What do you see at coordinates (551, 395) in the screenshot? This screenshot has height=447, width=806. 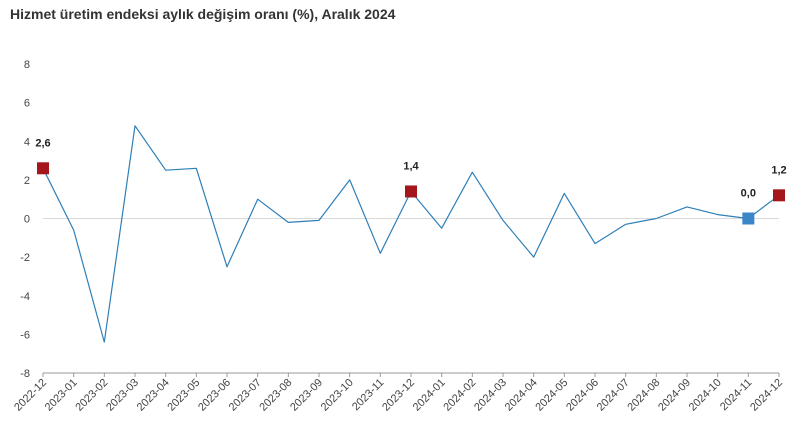 I see `x-tick-label: 2024-05` at bounding box center [551, 395].